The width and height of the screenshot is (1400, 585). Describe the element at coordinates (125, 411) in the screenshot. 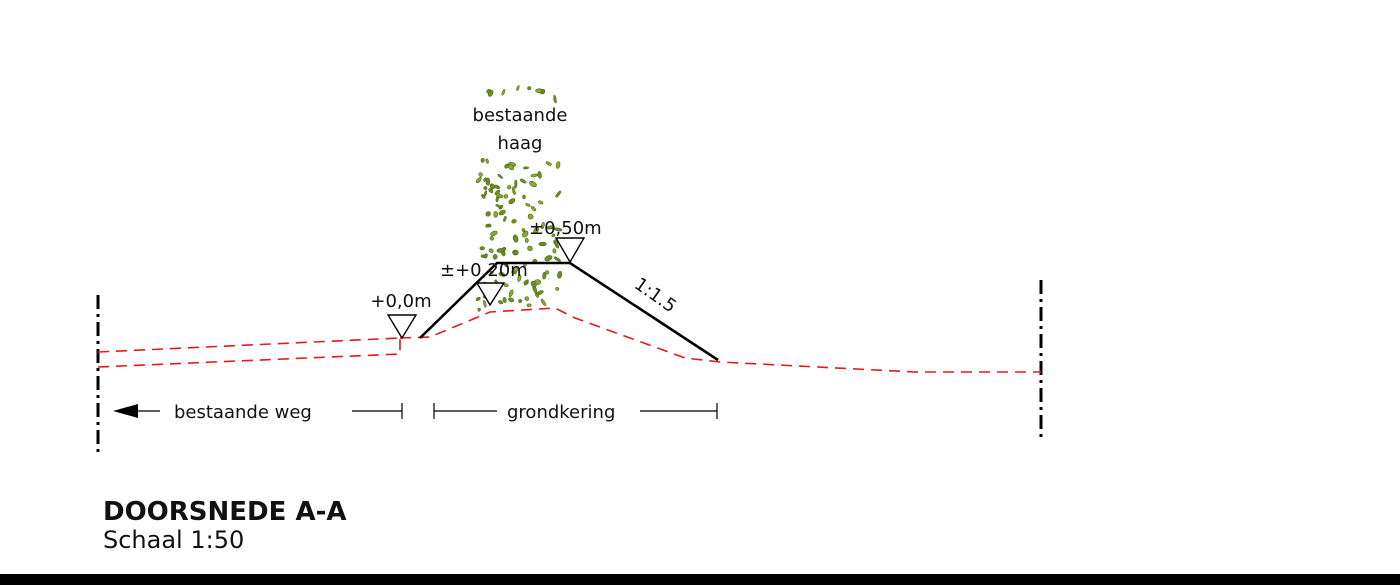

I see `arrow-head` at that location.